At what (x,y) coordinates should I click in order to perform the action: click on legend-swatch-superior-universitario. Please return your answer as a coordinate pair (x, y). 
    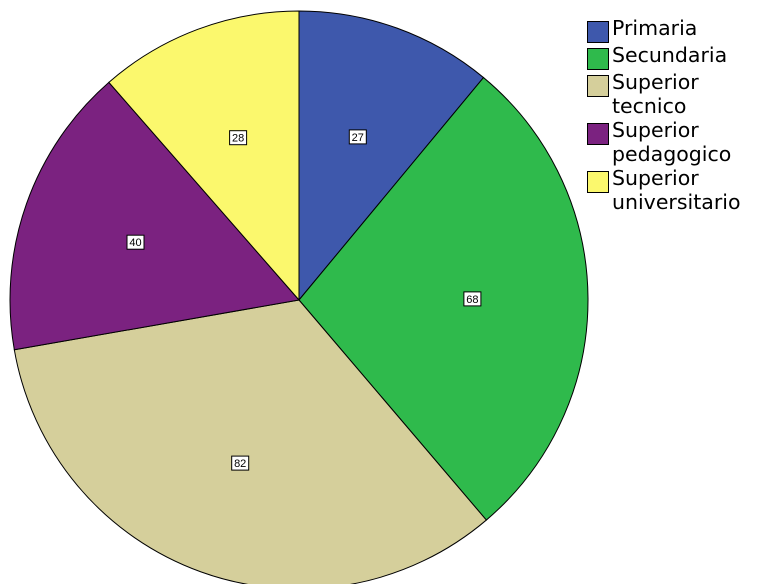
    Looking at the image, I should click on (598, 182).